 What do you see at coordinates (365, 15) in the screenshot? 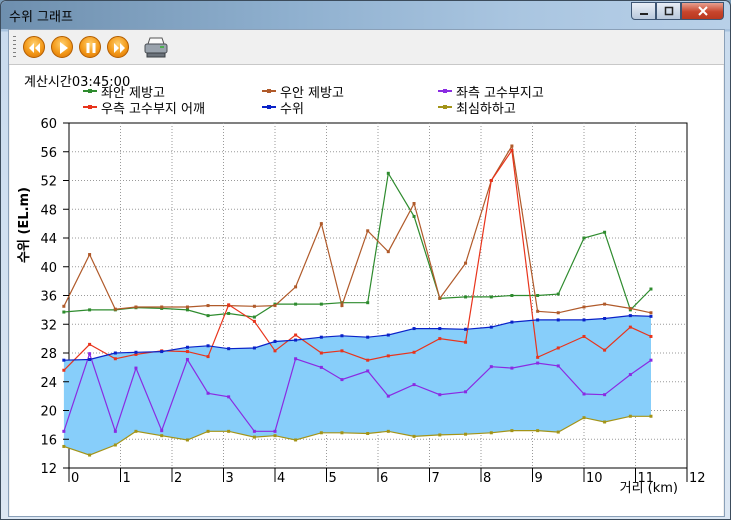
I see `title-bar: 수위 그래프` at bounding box center [365, 15].